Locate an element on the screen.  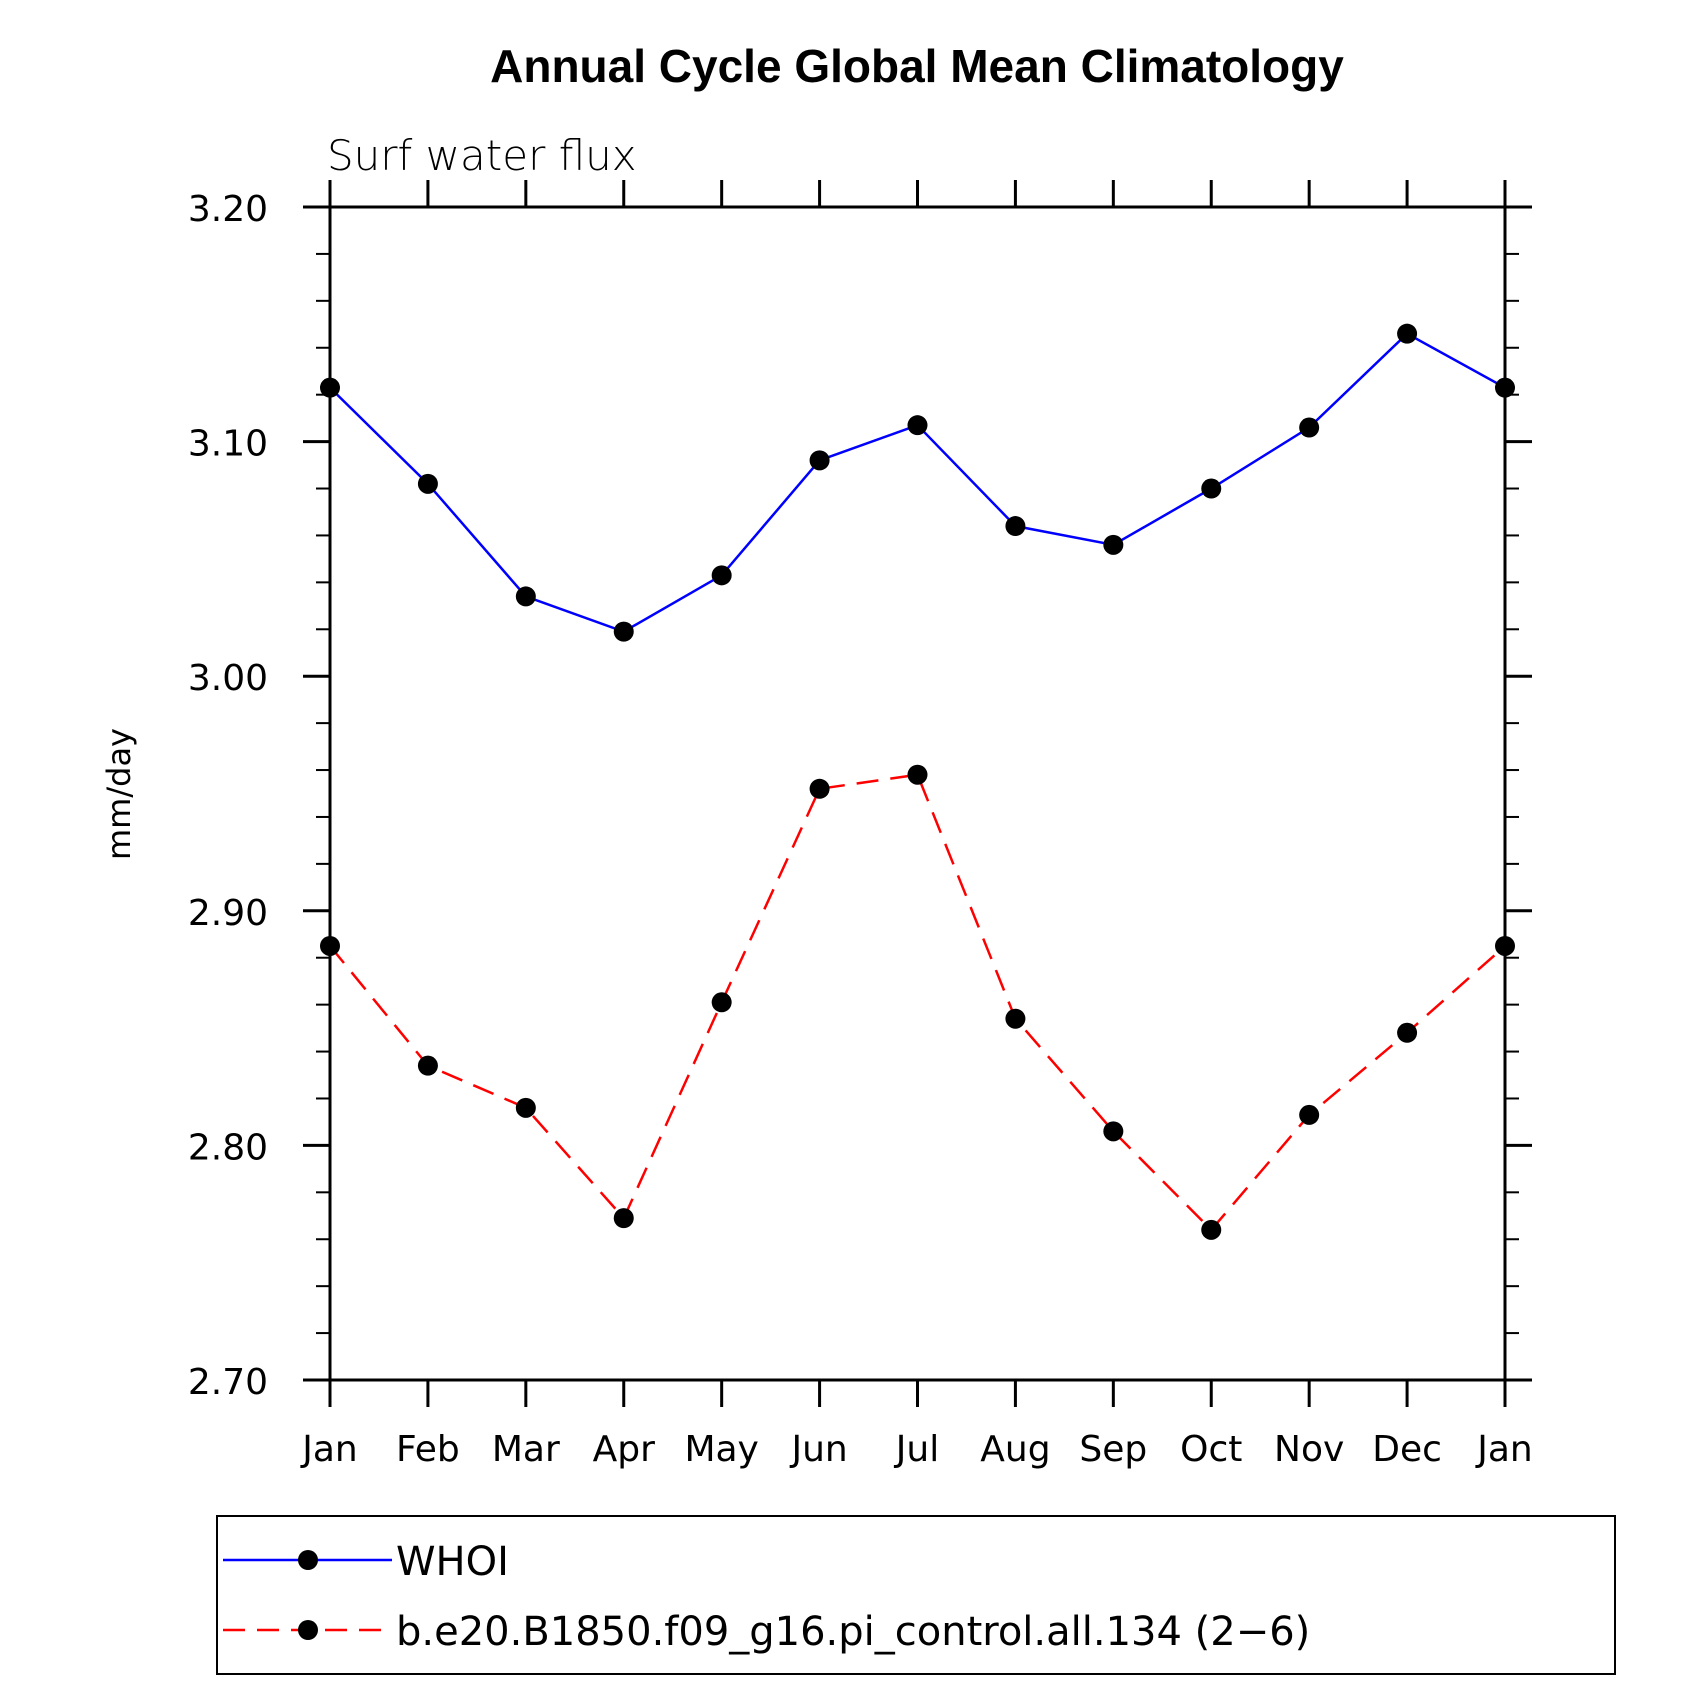
x-tick-label: Apr is located at coordinates (624, 1449).